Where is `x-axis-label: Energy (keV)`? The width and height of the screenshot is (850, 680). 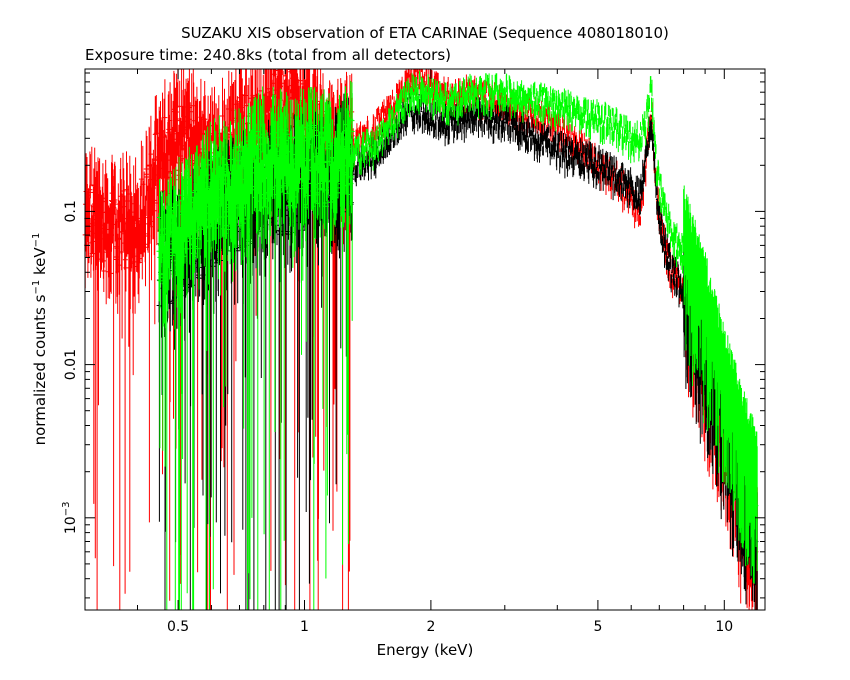 x-axis-label: Energy (keV) is located at coordinates (425, 650).